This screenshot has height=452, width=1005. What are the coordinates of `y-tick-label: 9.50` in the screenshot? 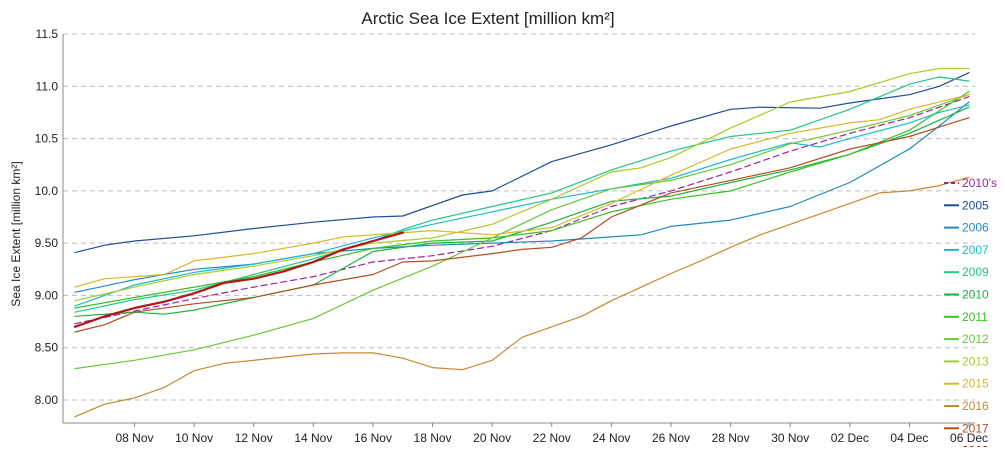 It's located at (47, 243).